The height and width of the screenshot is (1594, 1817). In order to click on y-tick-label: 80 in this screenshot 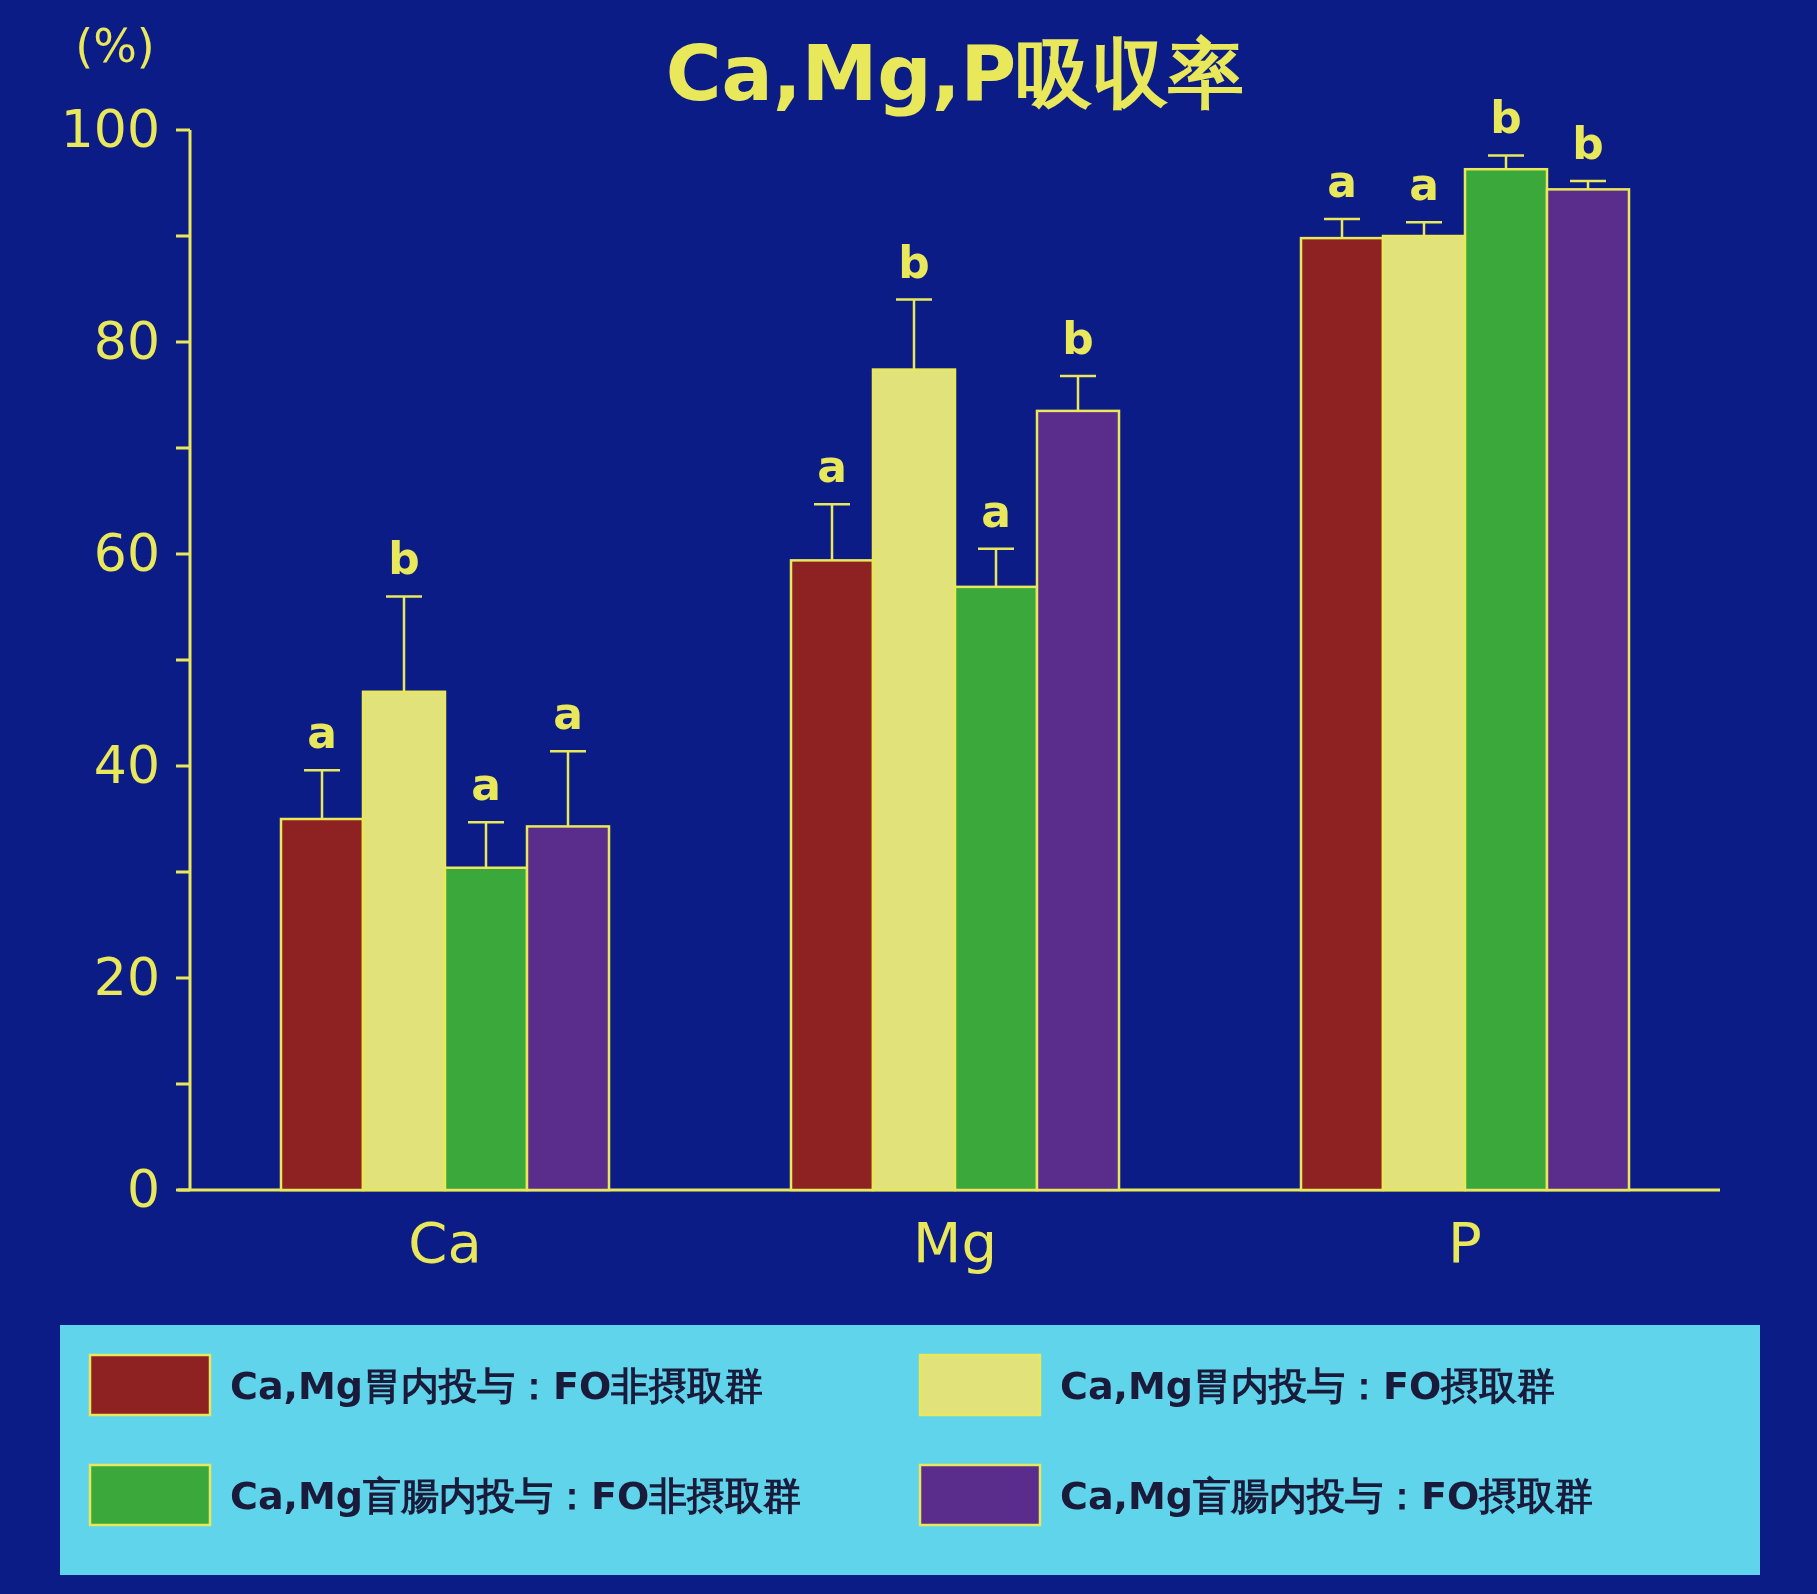, I will do `click(126, 341)`.